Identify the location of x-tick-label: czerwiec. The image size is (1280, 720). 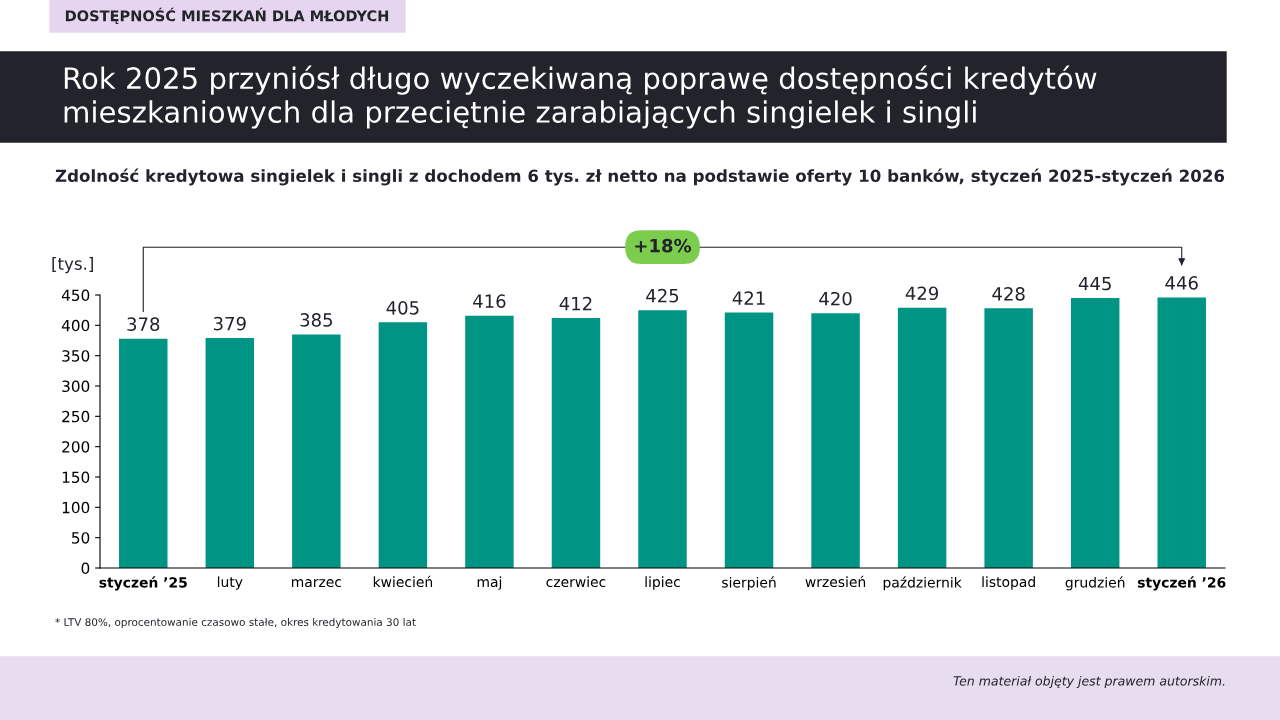
(576, 582).